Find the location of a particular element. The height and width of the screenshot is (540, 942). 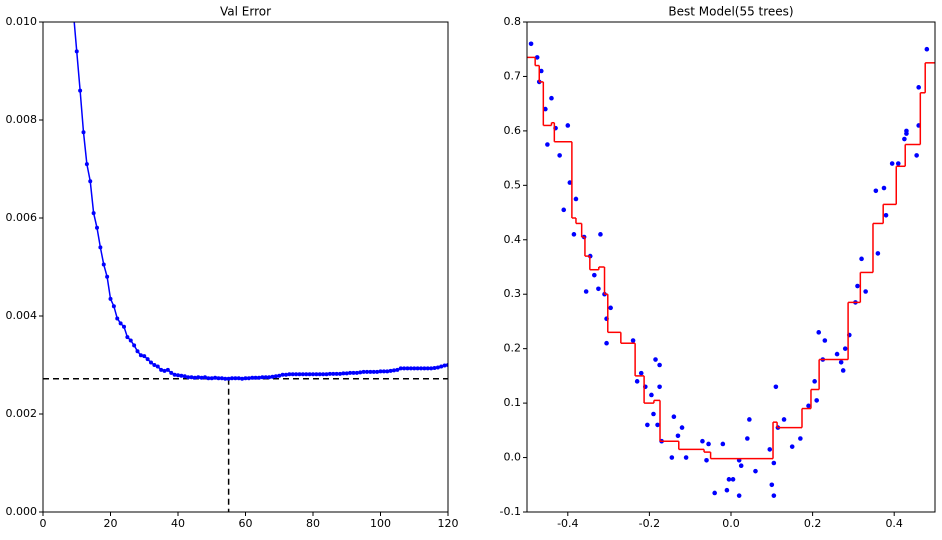

x-tick-label: -0.4 is located at coordinates (567, 523).